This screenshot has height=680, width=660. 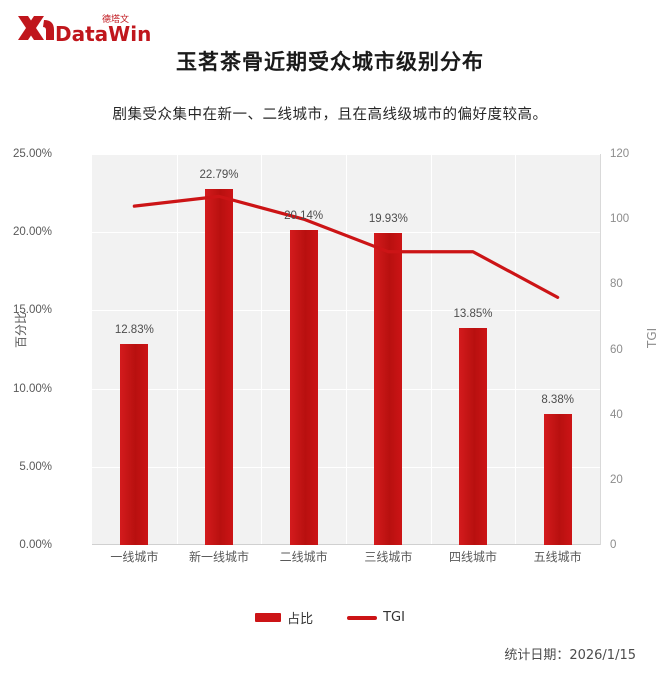 I want to click on bar-value-label: 12.83%, so click(x=134, y=330).